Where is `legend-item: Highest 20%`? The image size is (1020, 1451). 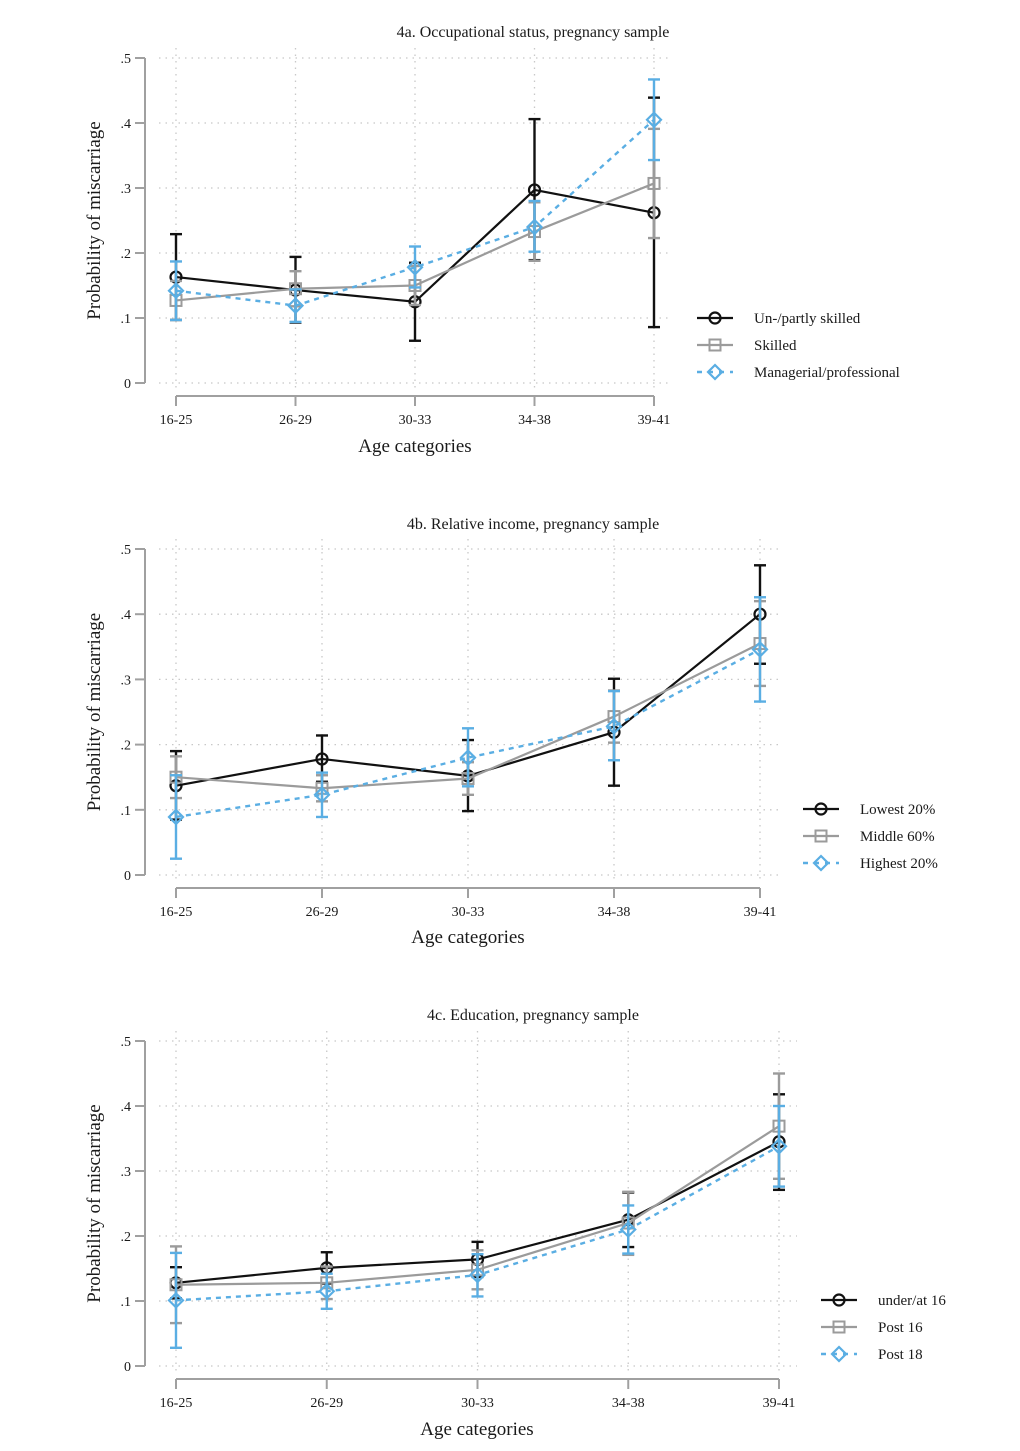
legend-item: Highest 20% is located at coordinates (870, 863).